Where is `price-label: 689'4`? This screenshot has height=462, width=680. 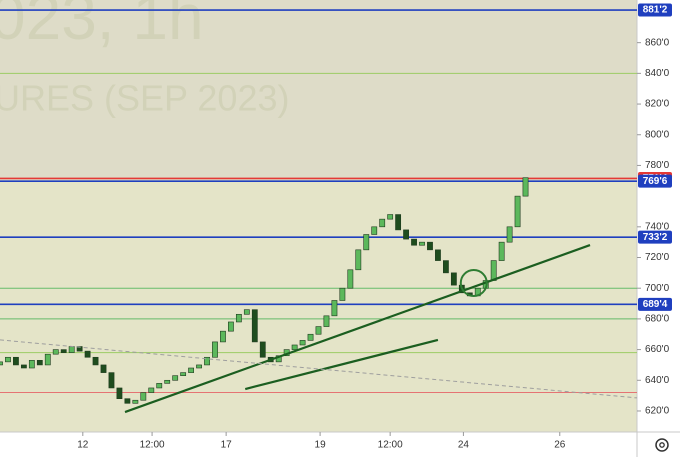 price-label: 689'4 is located at coordinates (655, 304).